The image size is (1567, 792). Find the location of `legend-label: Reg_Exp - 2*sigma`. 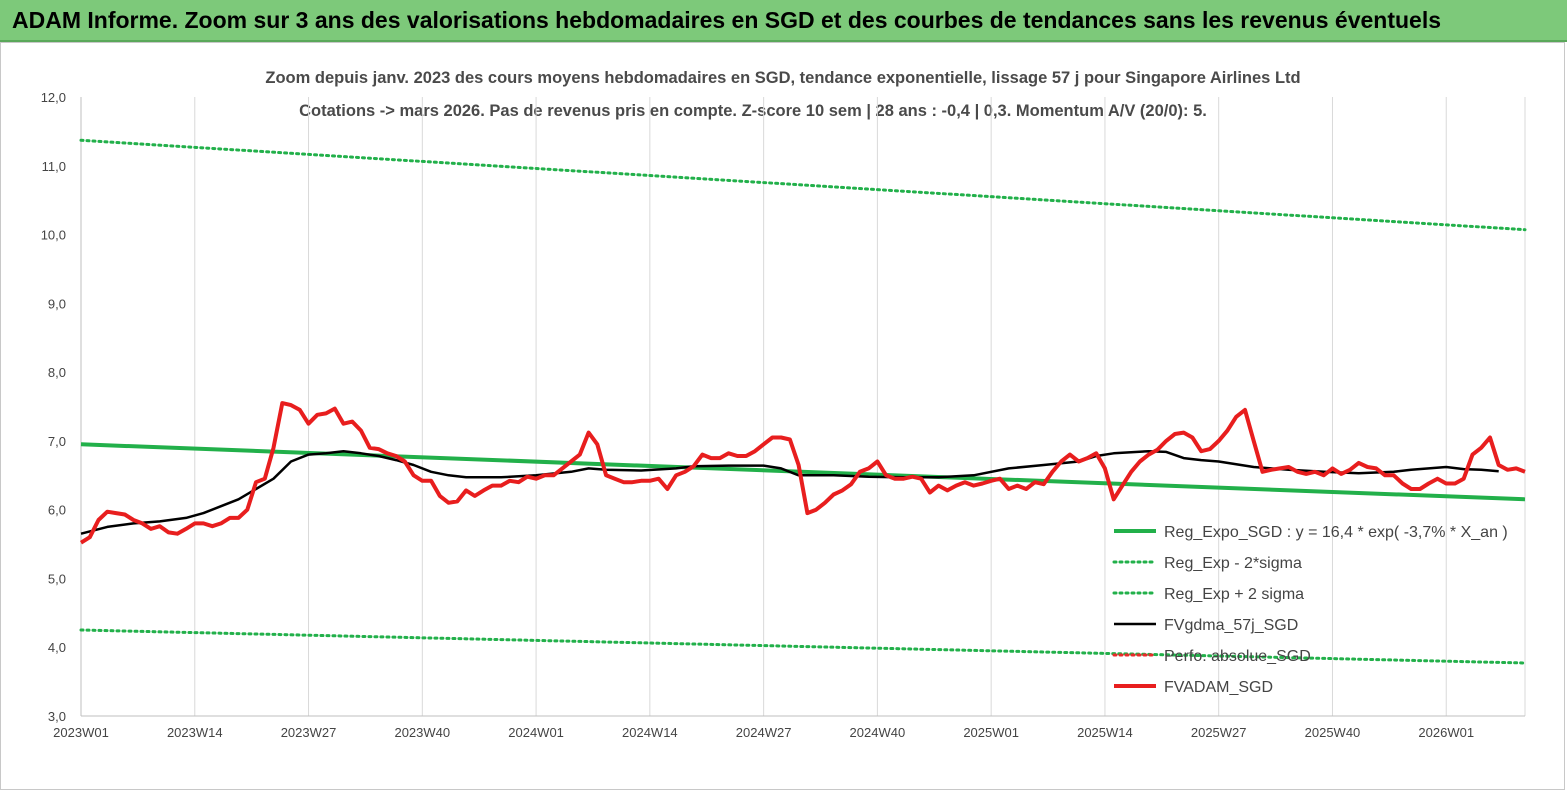

legend-label: Reg_Exp - 2*sigma is located at coordinates (1233, 563).